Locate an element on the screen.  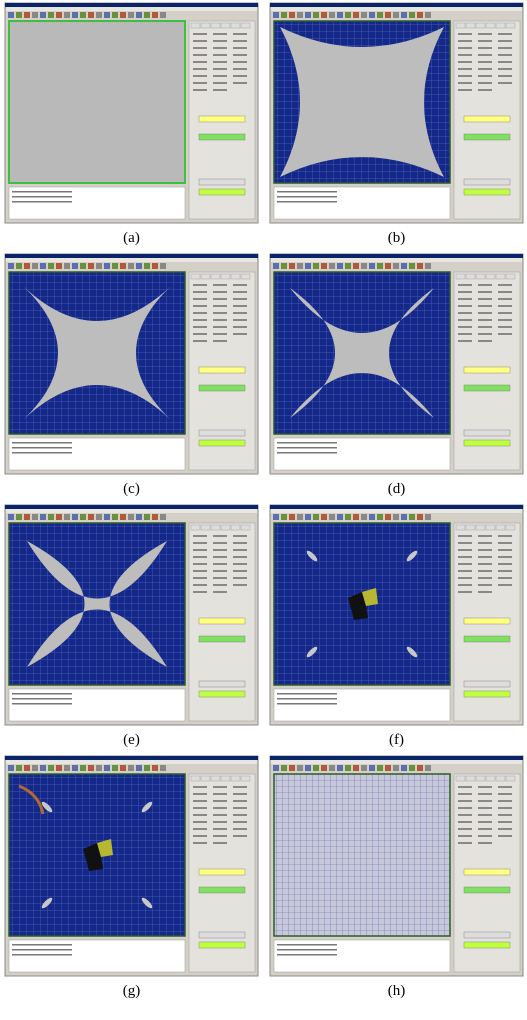
log-line is located at coordinates (307, 950).